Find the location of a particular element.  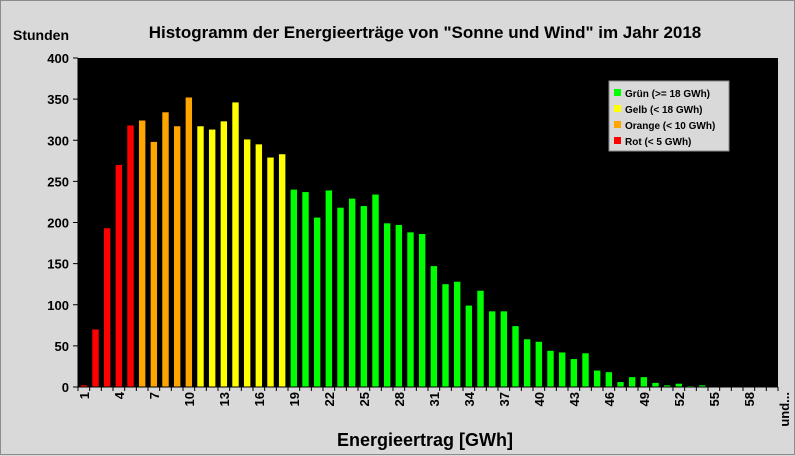

y-tick-label: 50 is located at coordinates (62, 346).